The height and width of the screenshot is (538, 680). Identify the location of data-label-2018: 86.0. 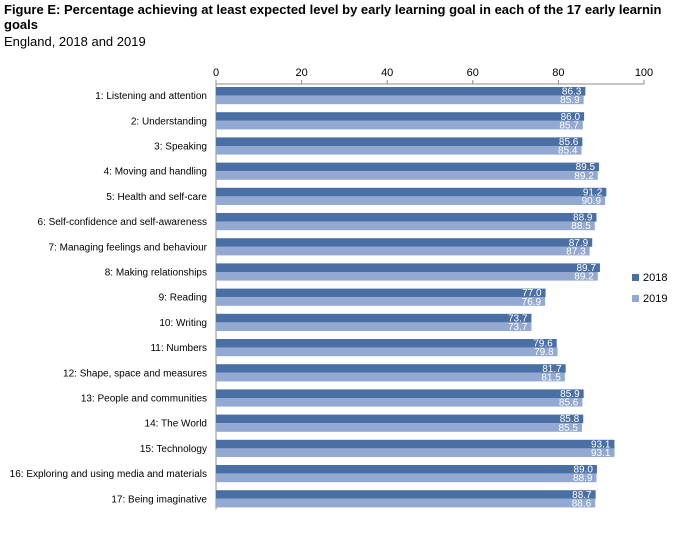
(571, 117).